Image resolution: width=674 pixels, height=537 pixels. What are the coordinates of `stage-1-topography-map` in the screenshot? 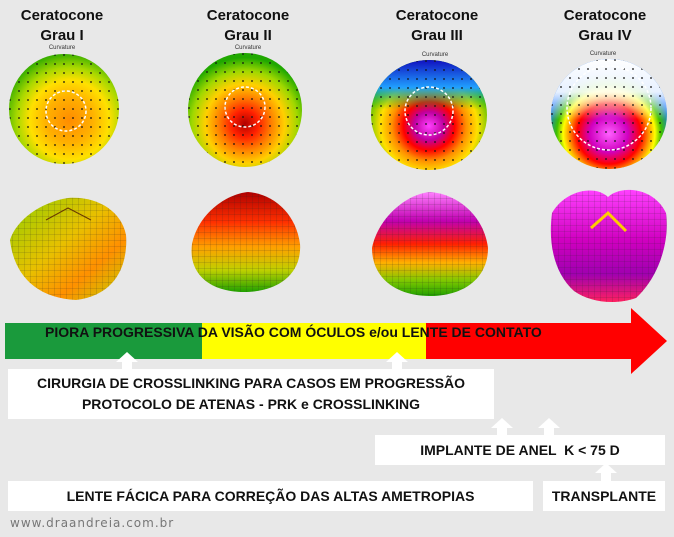 It's located at (64, 109).